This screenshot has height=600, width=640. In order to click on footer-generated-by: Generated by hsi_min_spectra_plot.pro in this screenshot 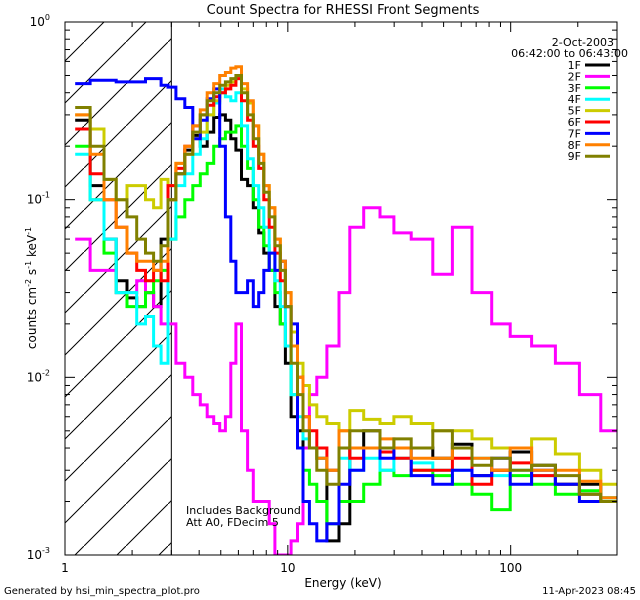, I will do `click(102, 591)`.